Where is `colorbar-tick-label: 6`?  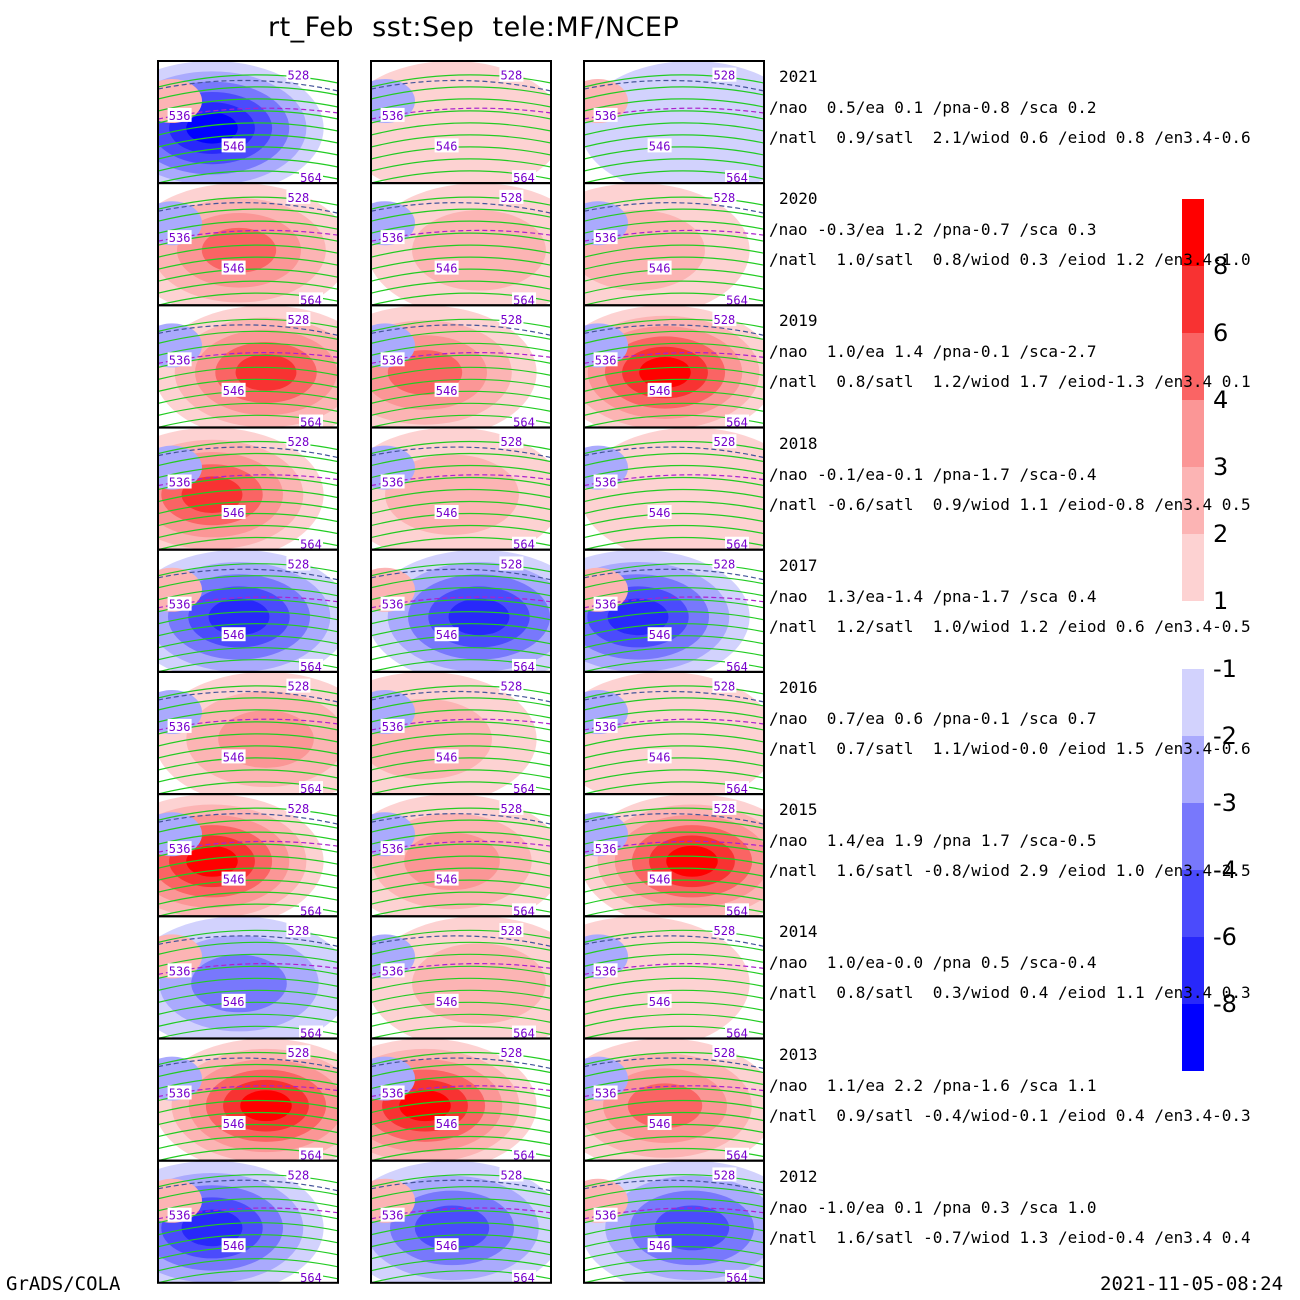 colorbar-tick-label: 6 is located at coordinates (1220, 333).